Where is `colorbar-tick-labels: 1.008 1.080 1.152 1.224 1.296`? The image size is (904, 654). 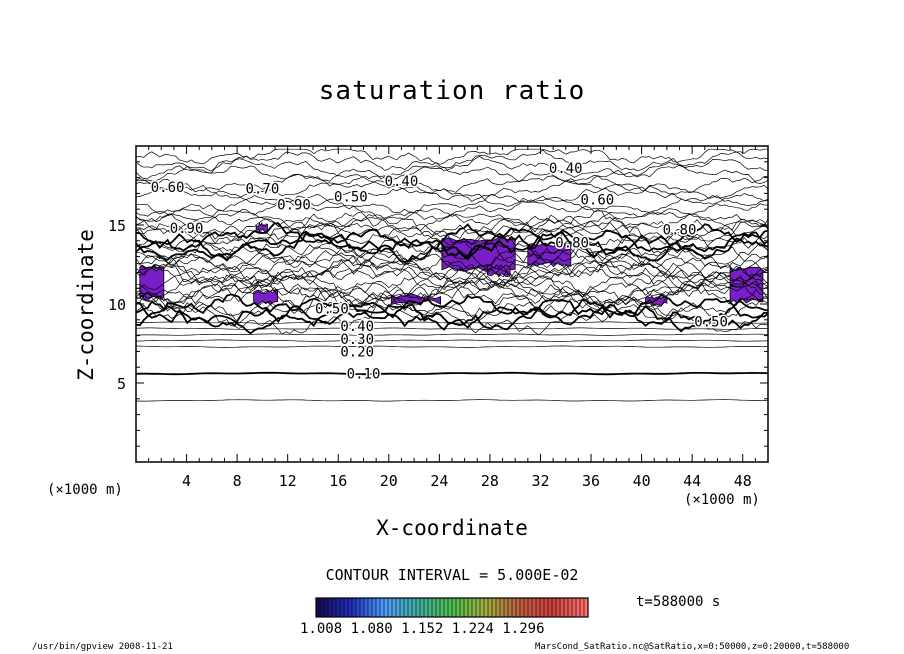 colorbar-tick-labels: 1.008 1.080 1.152 1.224 1.296 is located at coordinates (422, 629).